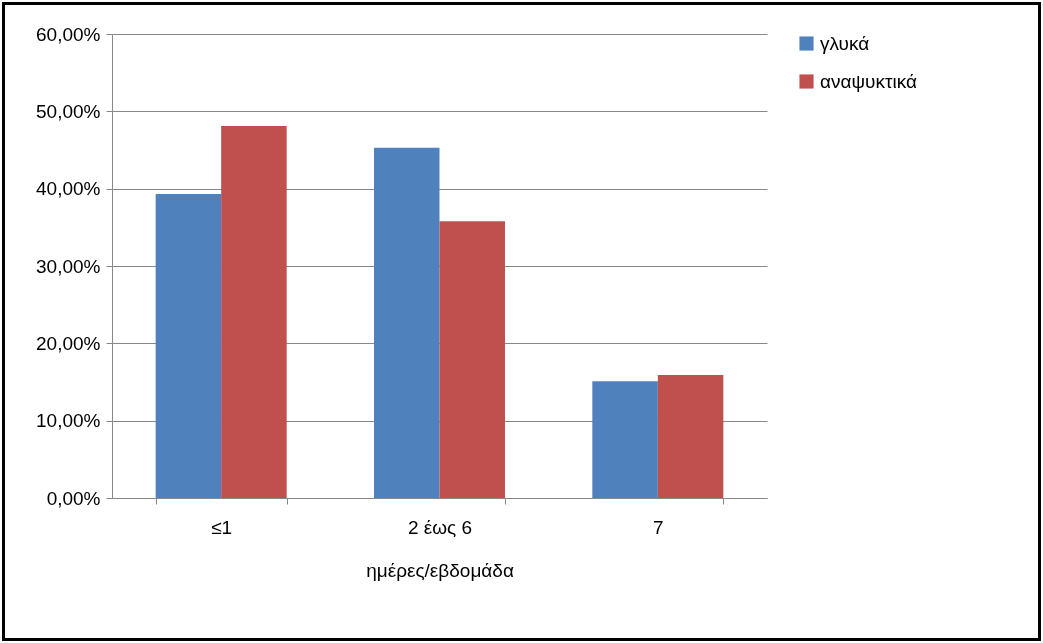  I want to click on x-tick-label: ≤1, so click(222, 527).